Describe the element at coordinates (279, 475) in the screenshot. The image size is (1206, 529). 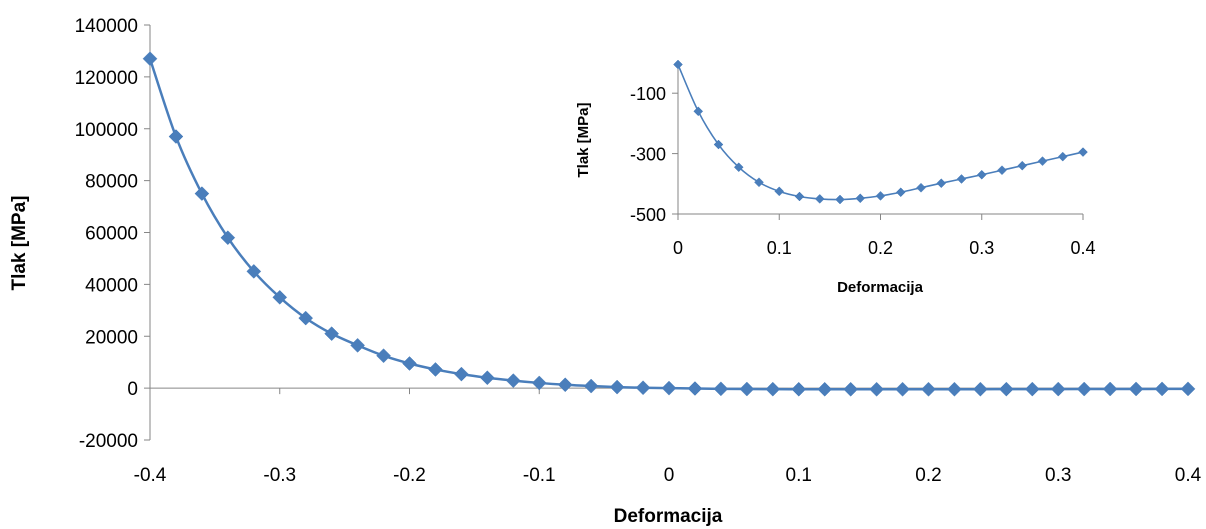
I see `main-x-tick-label: -0.3` at that location.